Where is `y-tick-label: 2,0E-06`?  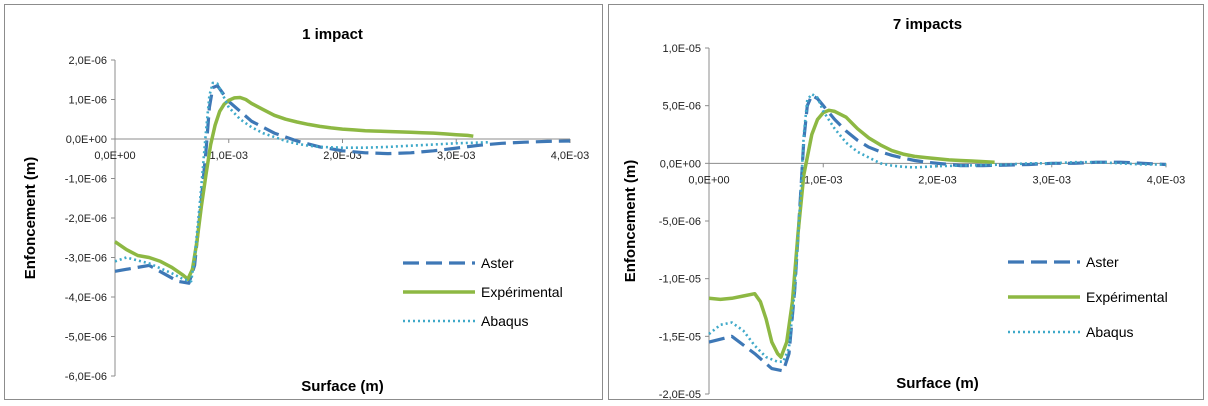 y-tick-label: 2,0E-06 is located at coordinates (87, 61).